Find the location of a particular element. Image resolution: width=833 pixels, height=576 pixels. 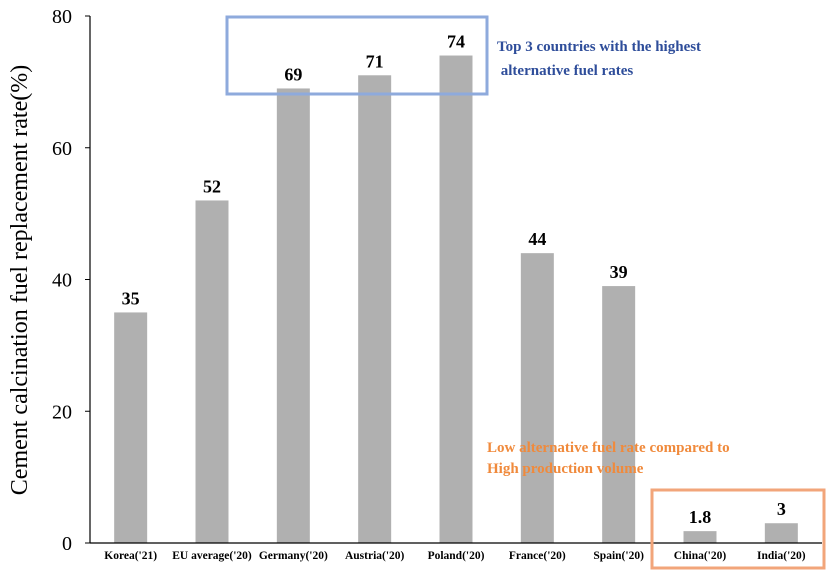

y-tick-label: 60 is located at coordinates (62, 149).